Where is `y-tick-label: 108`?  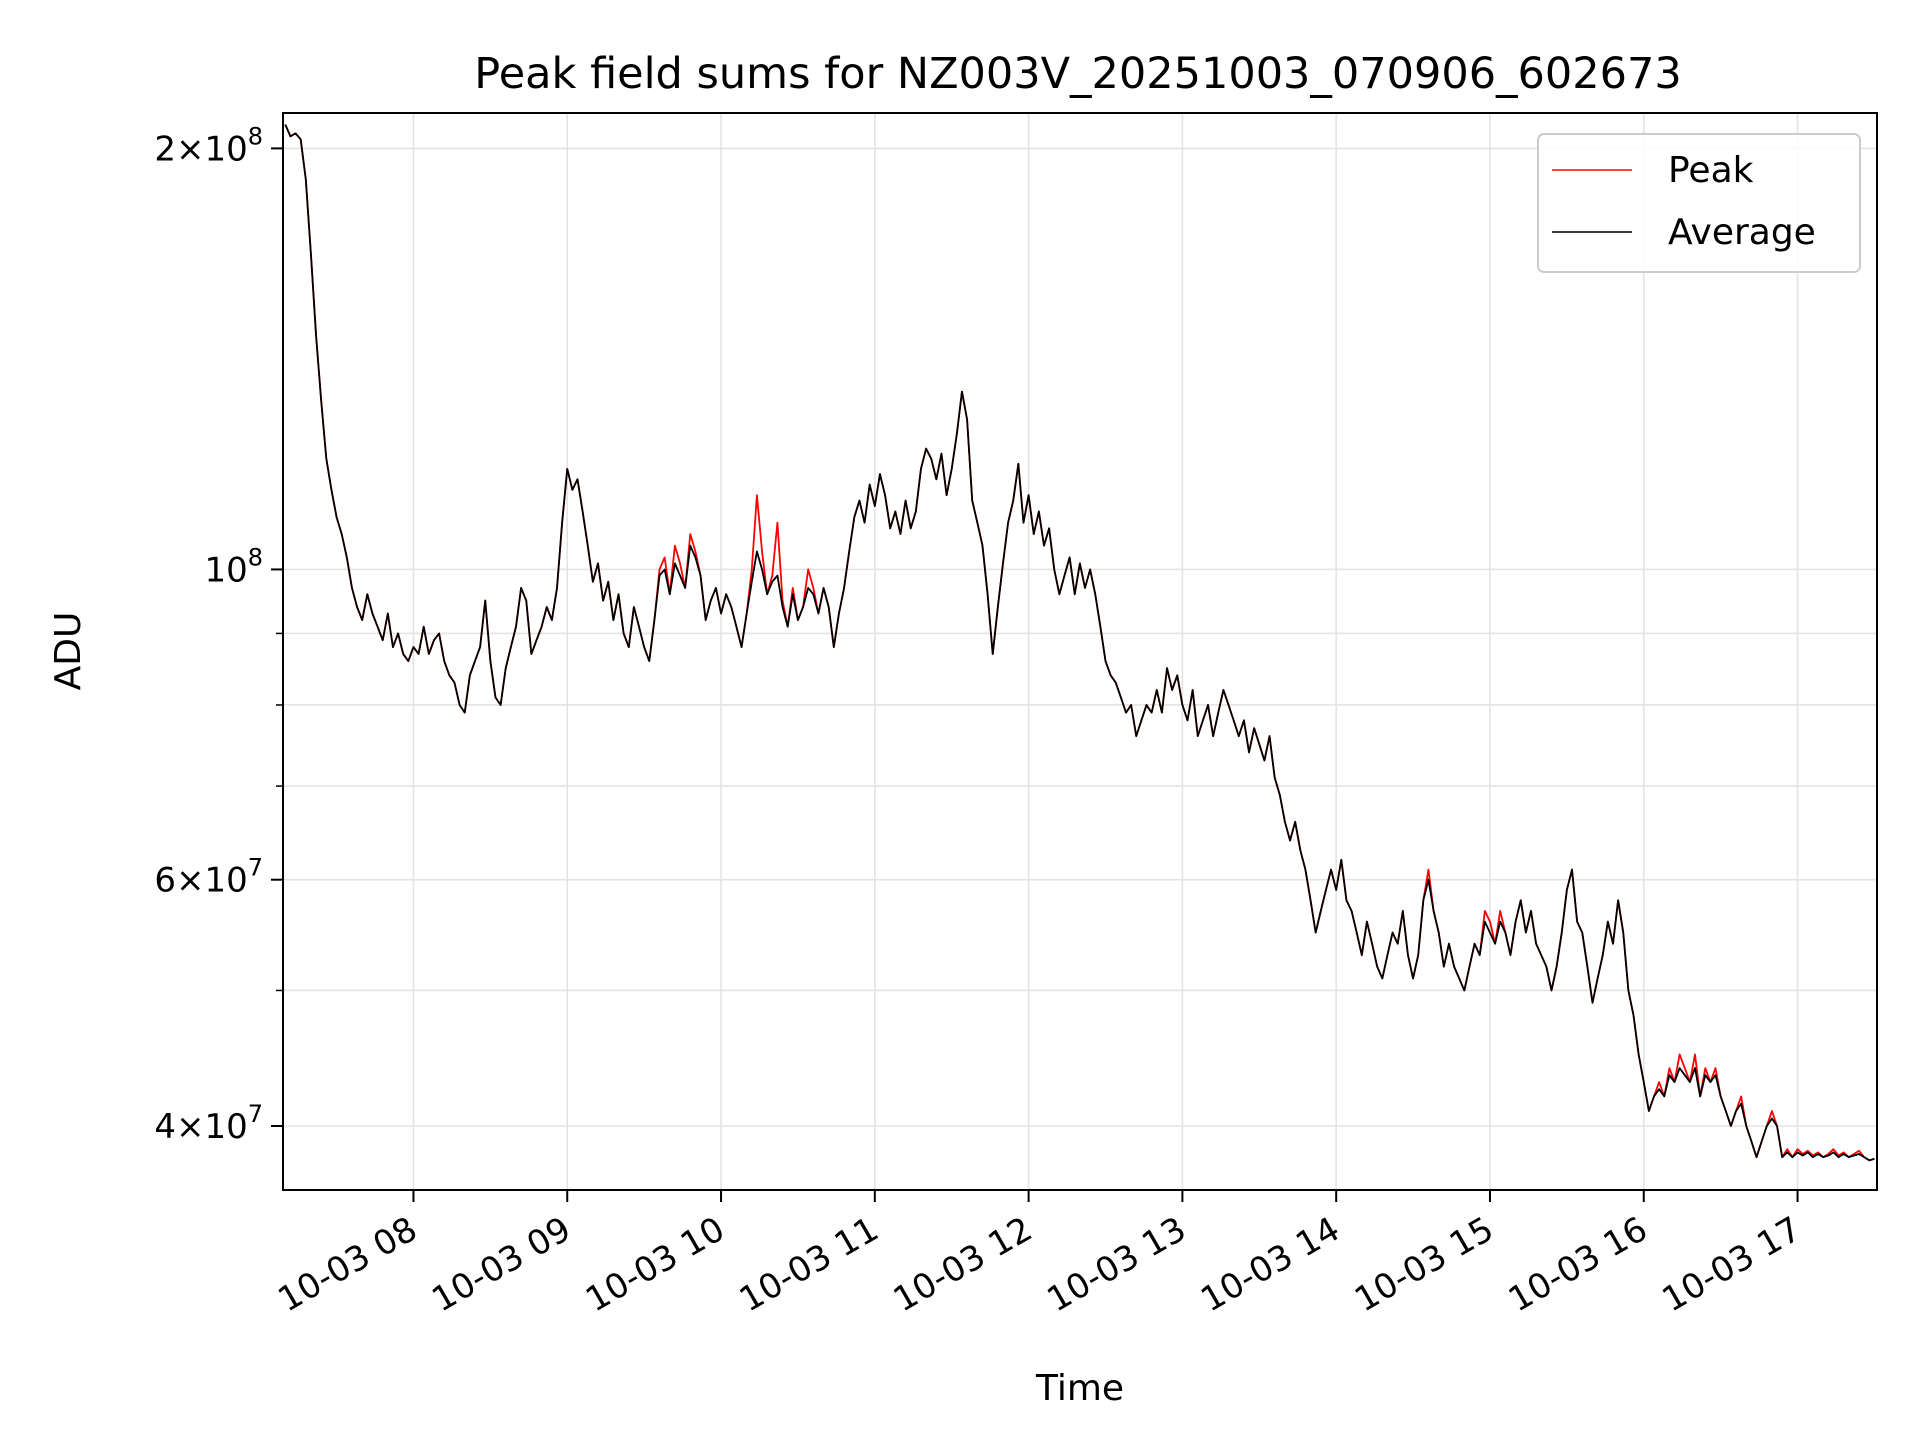 y-tick-label: 108 is located at coordinates (233, 566).